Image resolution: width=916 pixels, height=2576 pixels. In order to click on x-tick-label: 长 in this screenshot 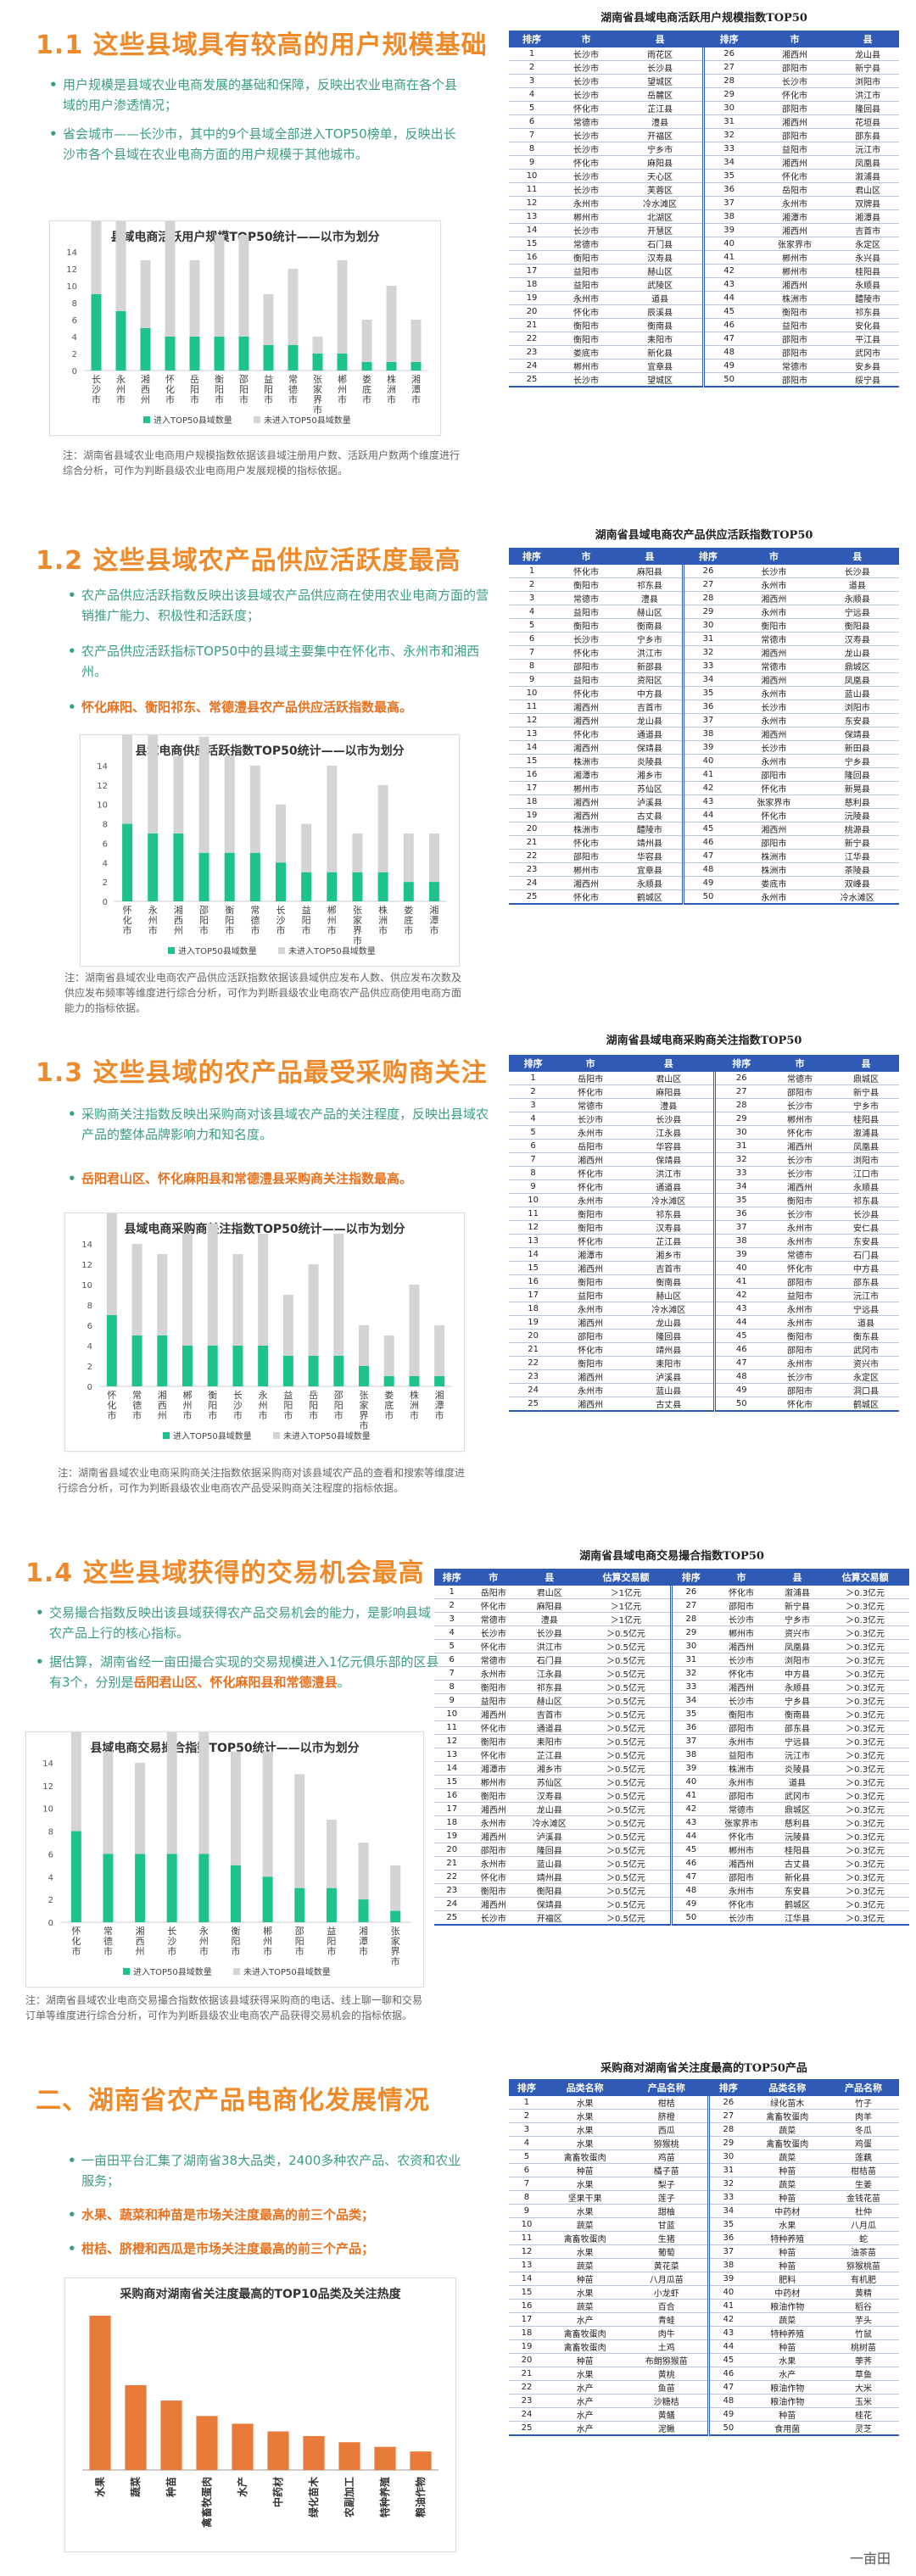, I will do `click(238, 1395)`.